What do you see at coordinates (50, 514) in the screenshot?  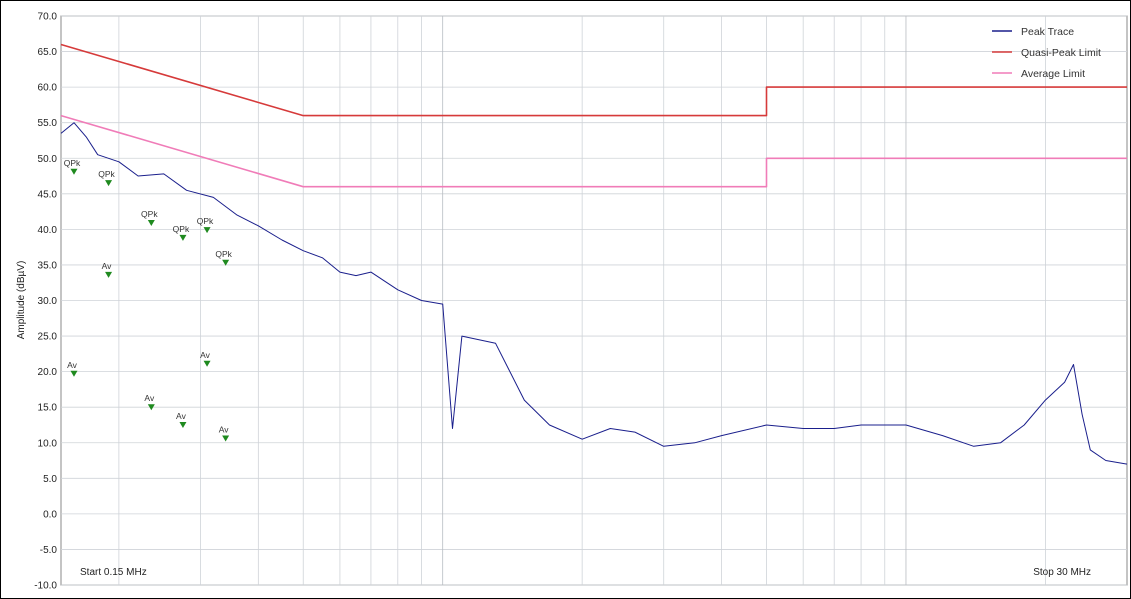 I see `y-tick-label: 0.0` at bounding box center [50, 514].